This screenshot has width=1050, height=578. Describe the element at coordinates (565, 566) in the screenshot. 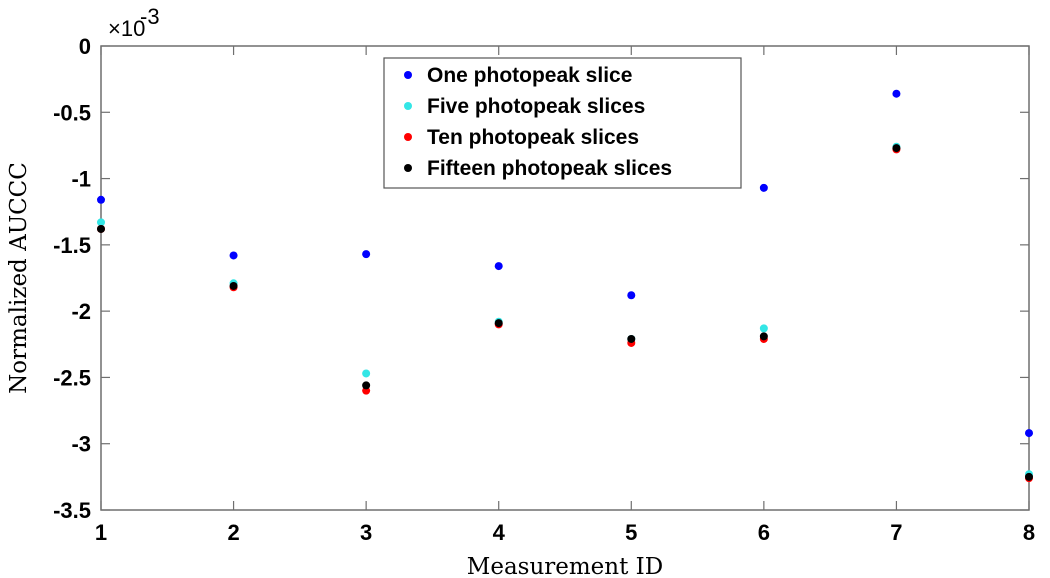

I see `x-axis-title: Measurement ID` at that location.